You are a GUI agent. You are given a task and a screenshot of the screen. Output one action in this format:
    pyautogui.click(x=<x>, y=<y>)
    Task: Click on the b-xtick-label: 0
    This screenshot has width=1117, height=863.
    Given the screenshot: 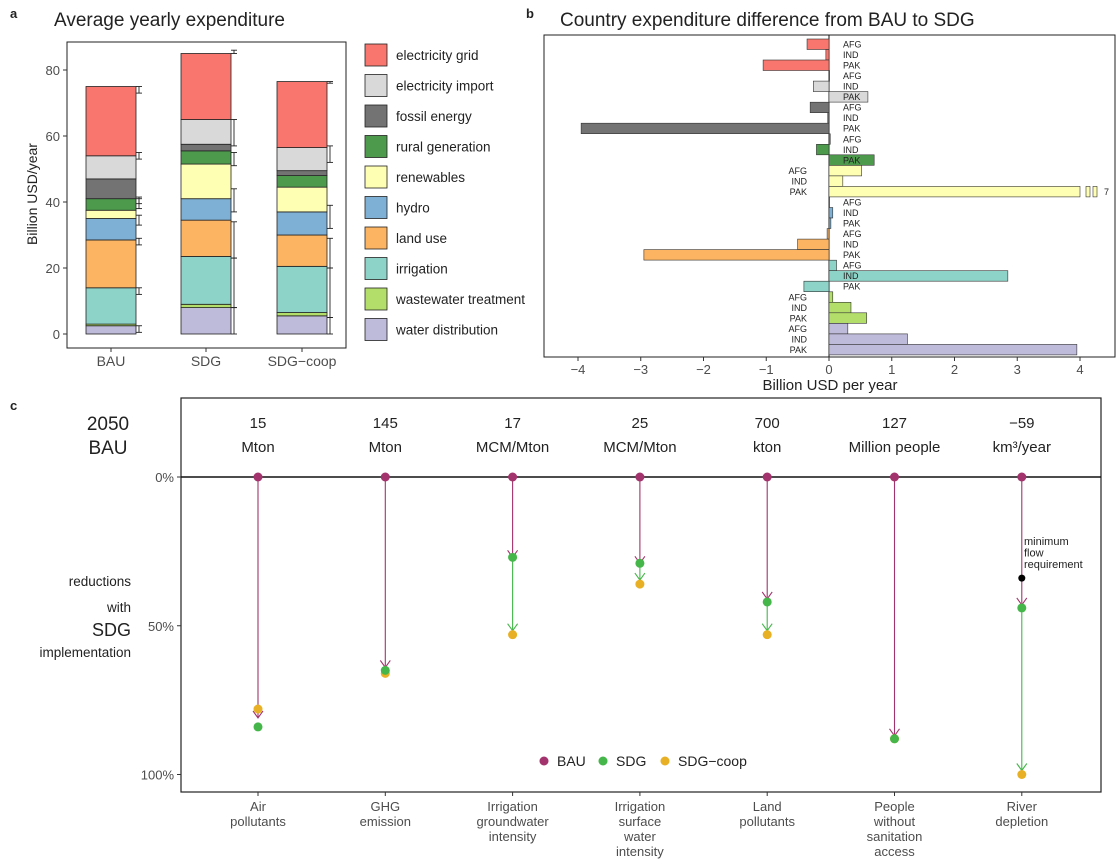 What is the action you would take?
    pyautogui.click(x=828, y=369)
    